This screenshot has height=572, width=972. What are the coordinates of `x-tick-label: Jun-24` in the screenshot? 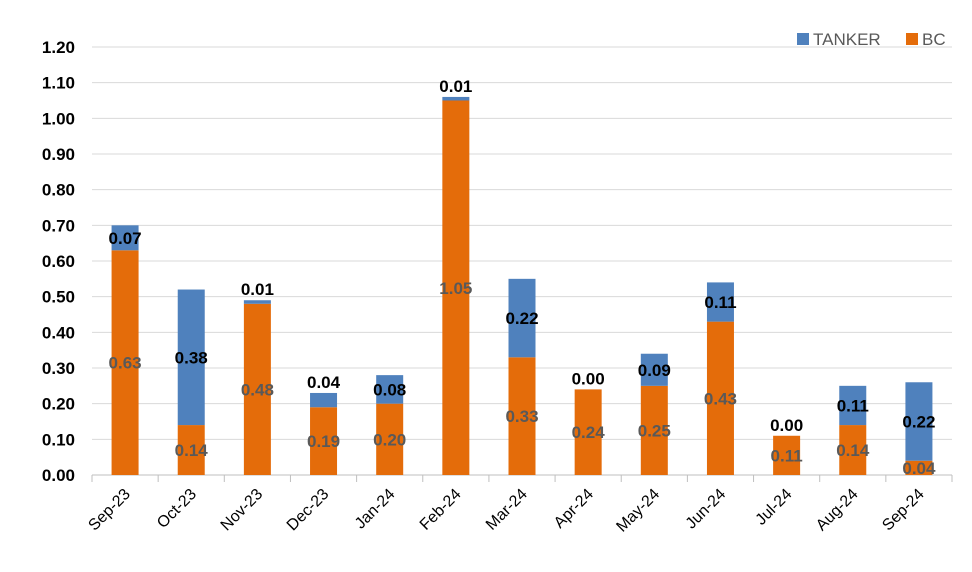 It's located at (706, 509).